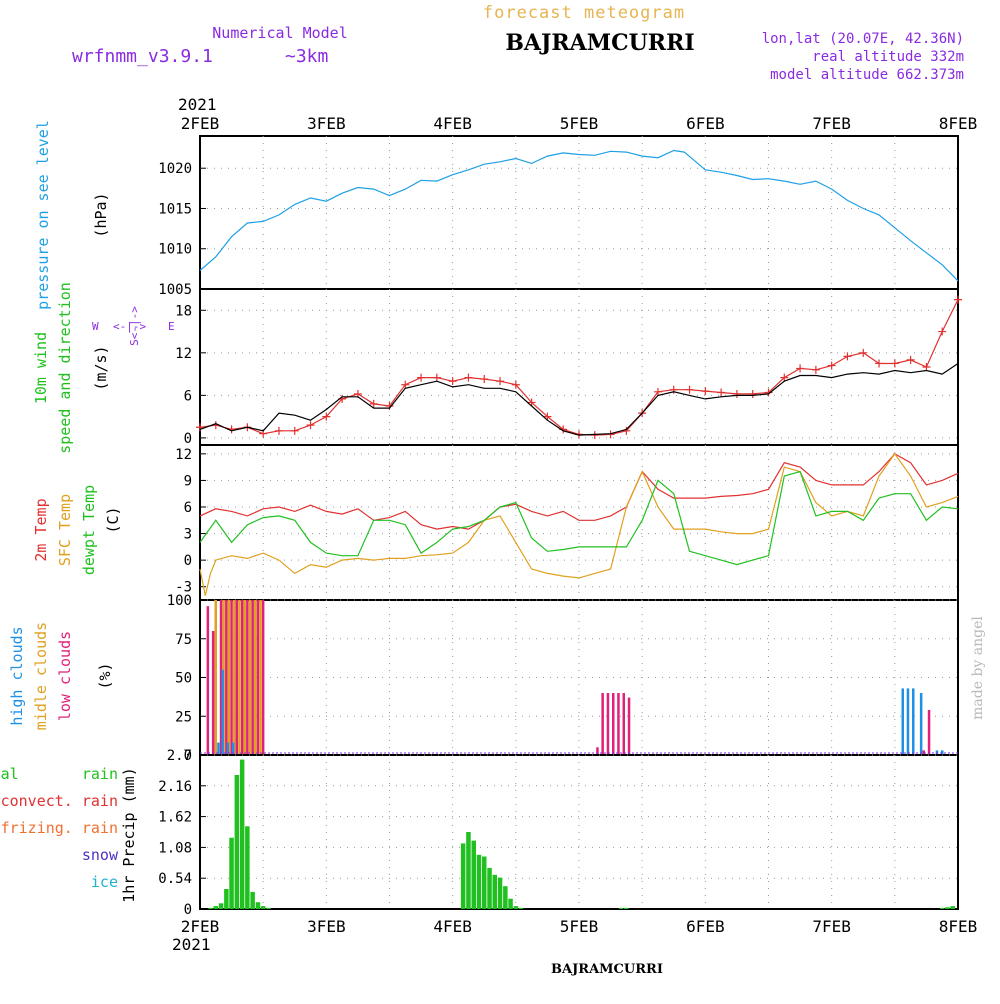 The width and height of the screenshot is (1000, 1004). What do you see at coordinates (705, 123) in the screenshot?
I see `top-tick-label: 6FEB` at bounding box center [705, 123].